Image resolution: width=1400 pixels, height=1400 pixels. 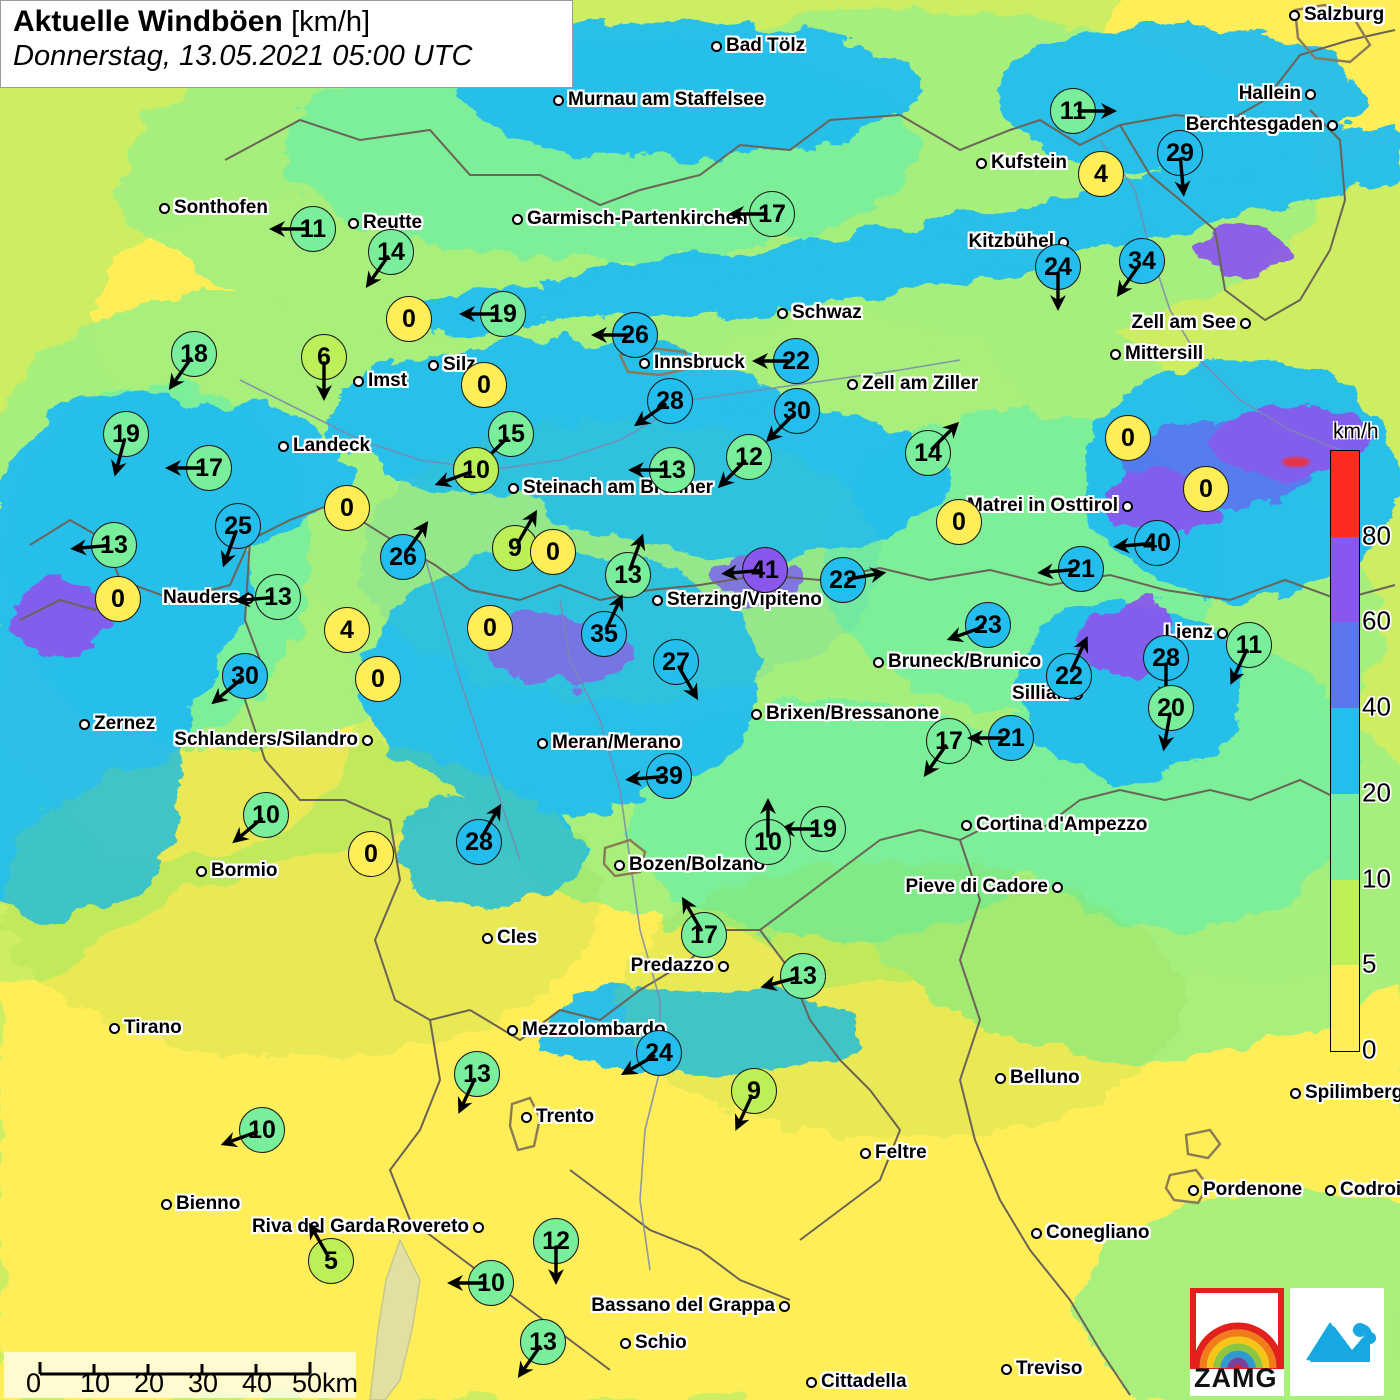 What do you see at coordinates (669, 776) in the screenshot?
I see `wind-gust-value-bubble: 39` at bounding box center [669, 776].